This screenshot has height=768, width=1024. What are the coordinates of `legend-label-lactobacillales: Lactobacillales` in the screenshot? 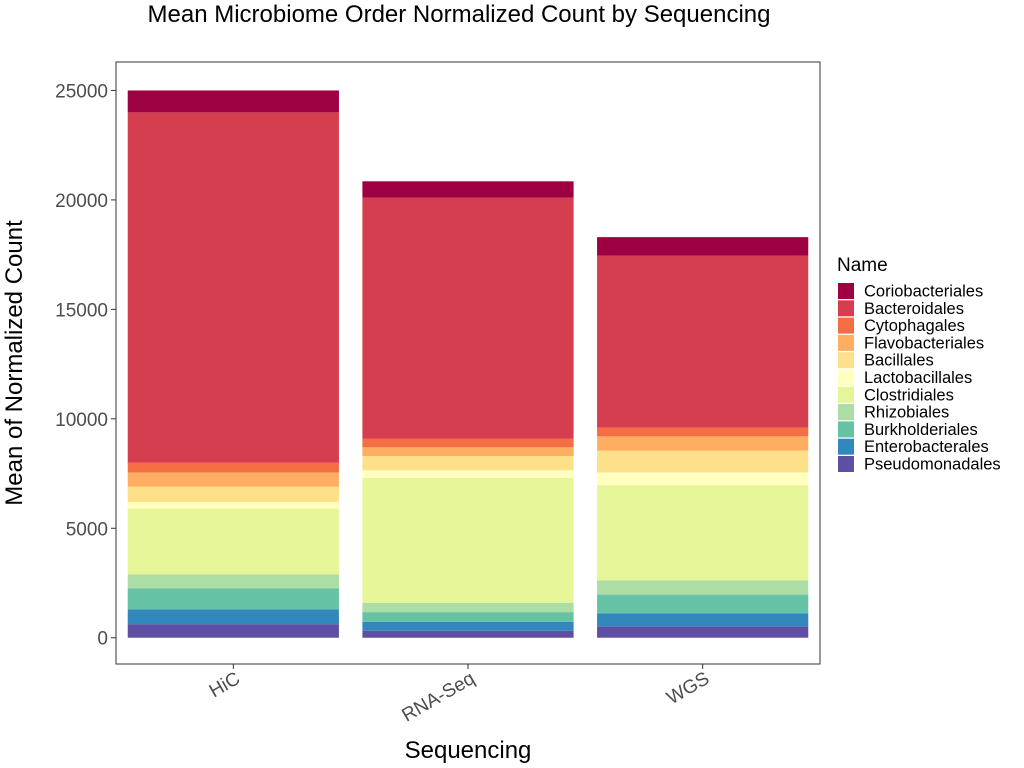 It's located at (918, 378).